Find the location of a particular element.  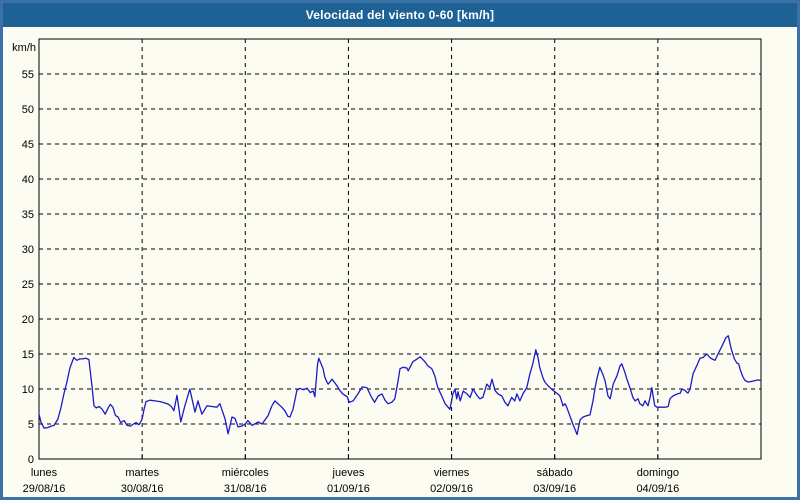

x-date-label: 01/09/16 is located at coordinates (348, 489).